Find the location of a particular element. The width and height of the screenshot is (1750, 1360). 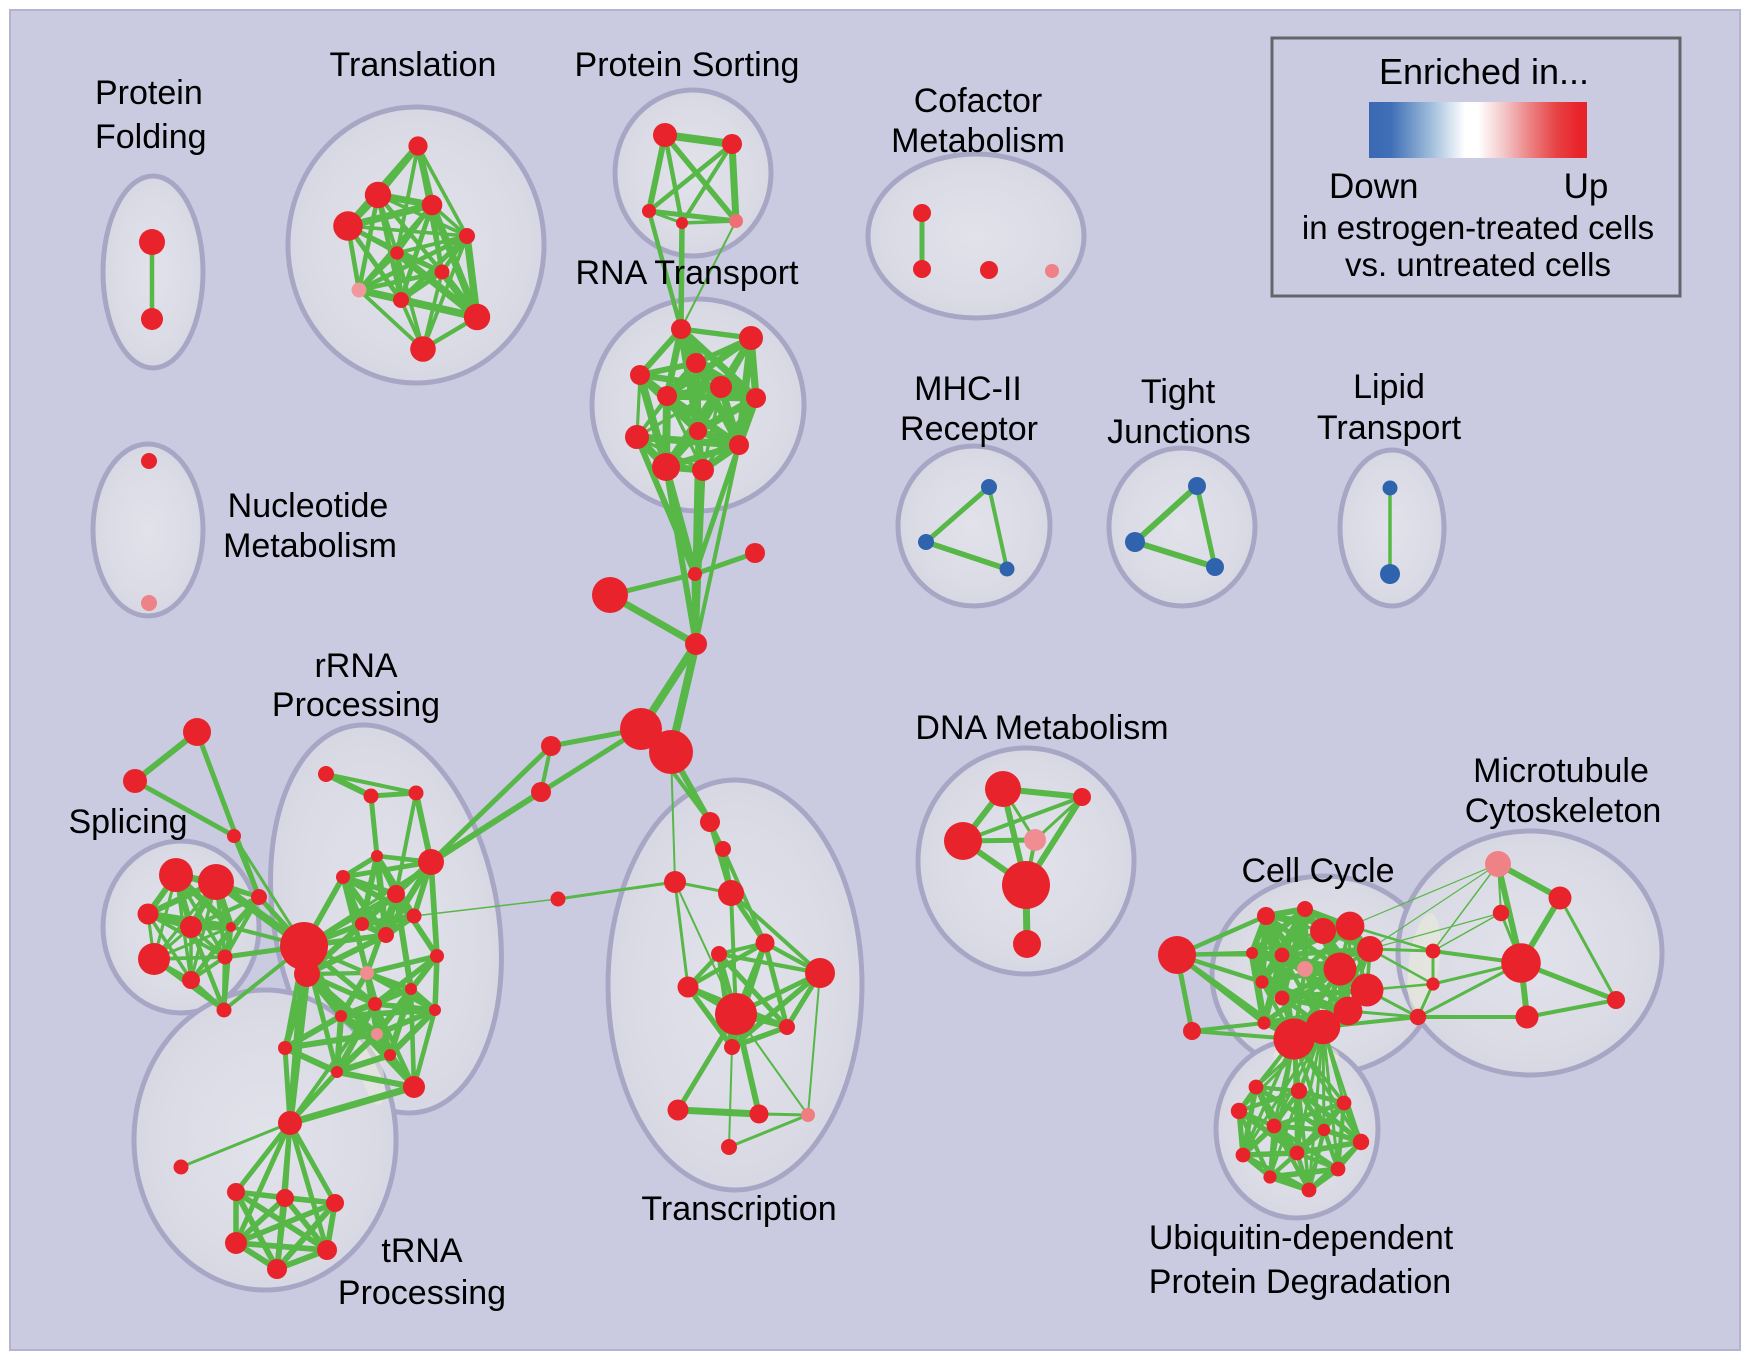

svg-text: Protein Degradation is located at coordinates (1300, 1282).